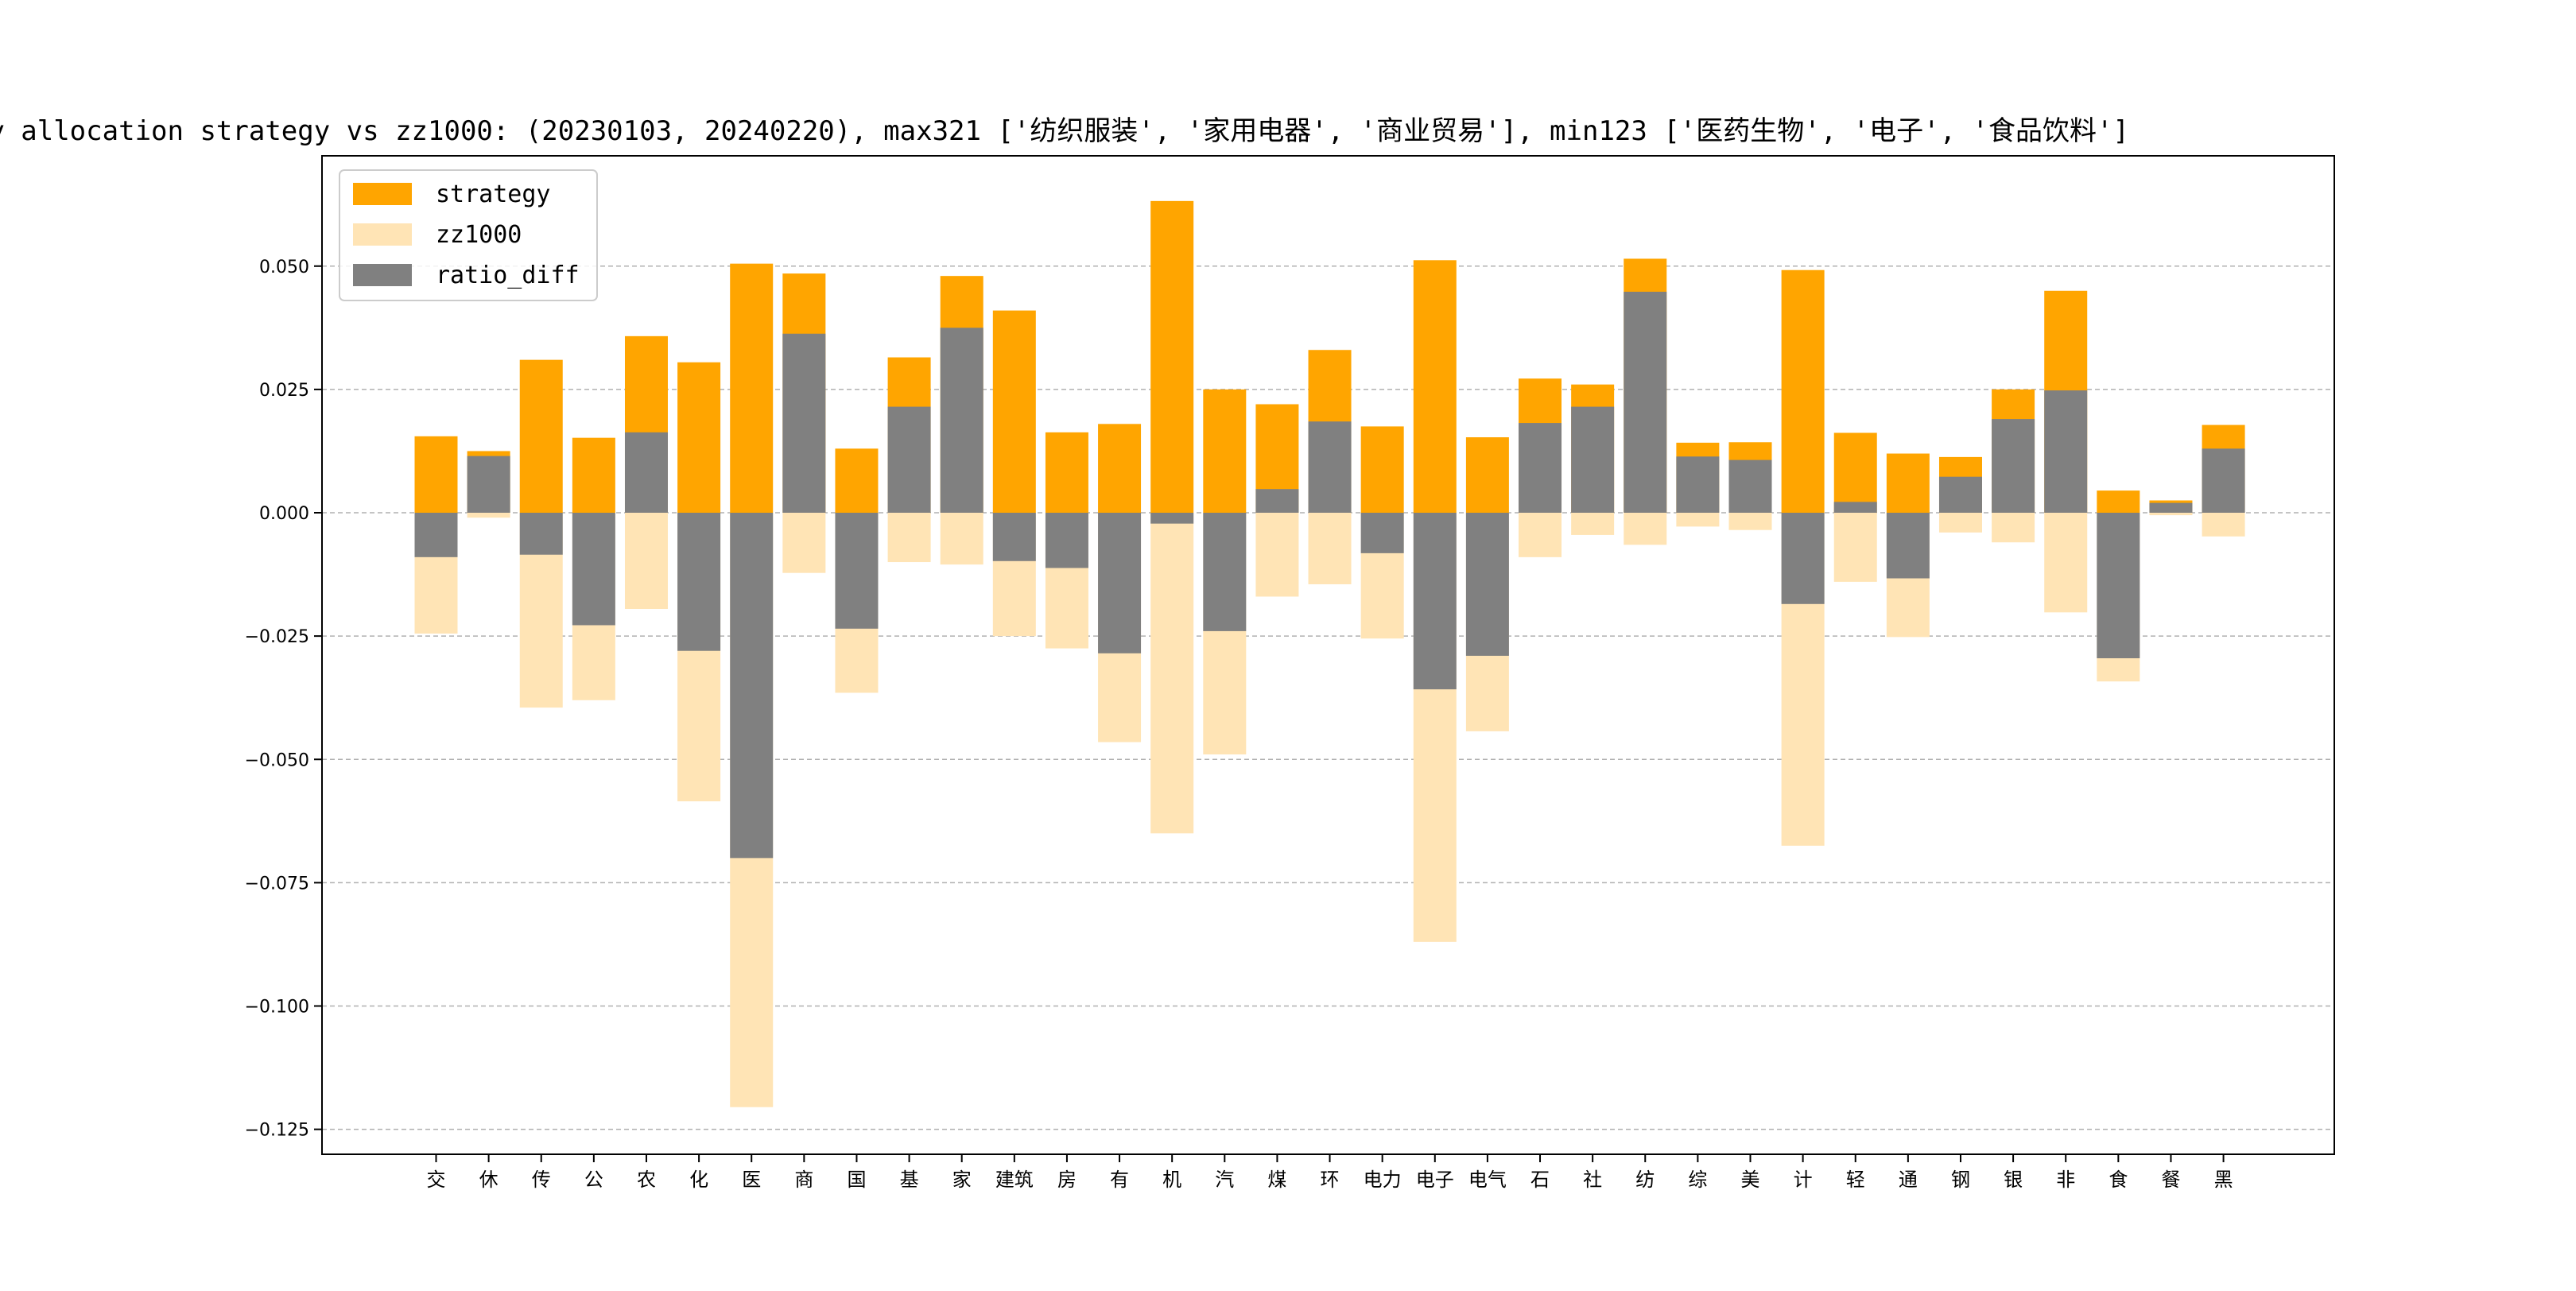 Image resolution: width=2576 pixels, height=1291 pixels. I want to click on x-tick-label: 餐, so click(2171, 1180).